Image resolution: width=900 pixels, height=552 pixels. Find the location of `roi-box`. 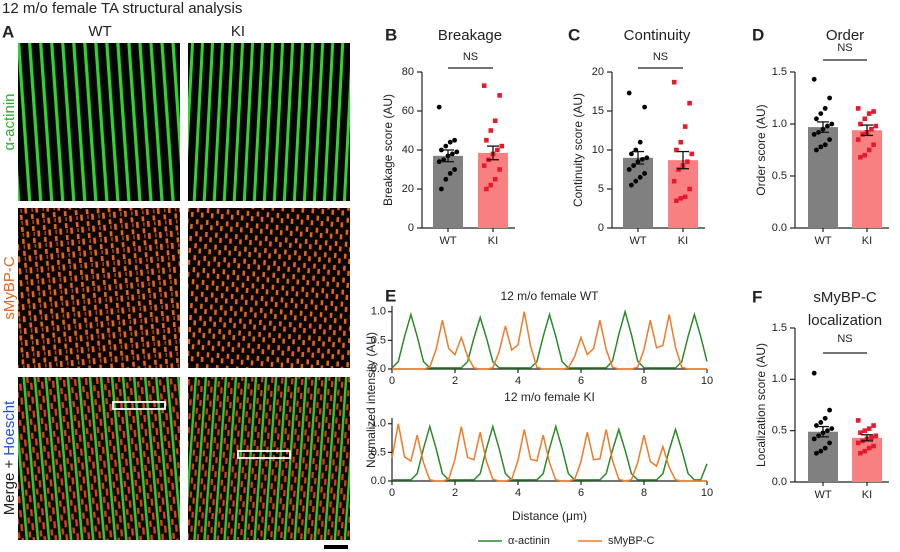

roi-box is located at coordinates (139, 405).